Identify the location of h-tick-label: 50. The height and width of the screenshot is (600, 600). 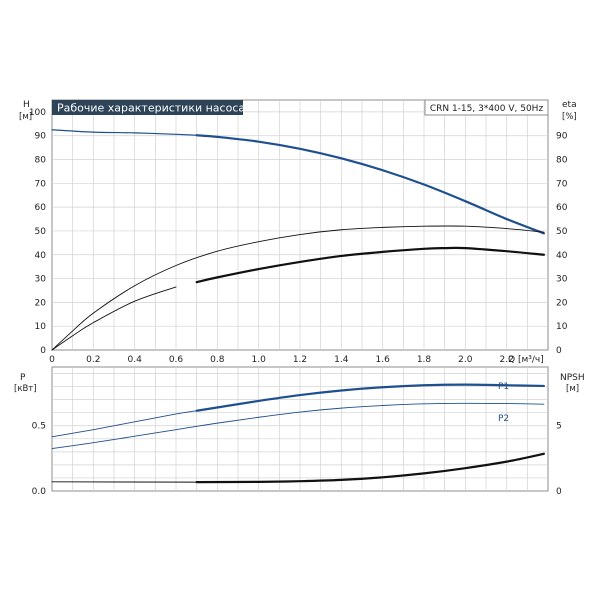
(41, 232).